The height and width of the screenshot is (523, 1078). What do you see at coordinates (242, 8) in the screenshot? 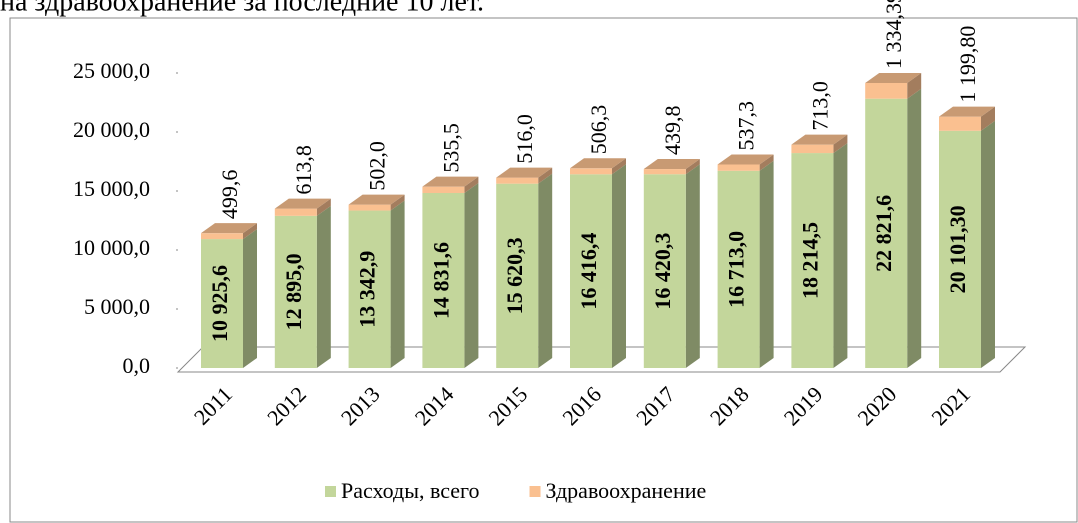
I see `heading: на здравоохранение за последние 10 лет.` at bounding box center [242, 8].